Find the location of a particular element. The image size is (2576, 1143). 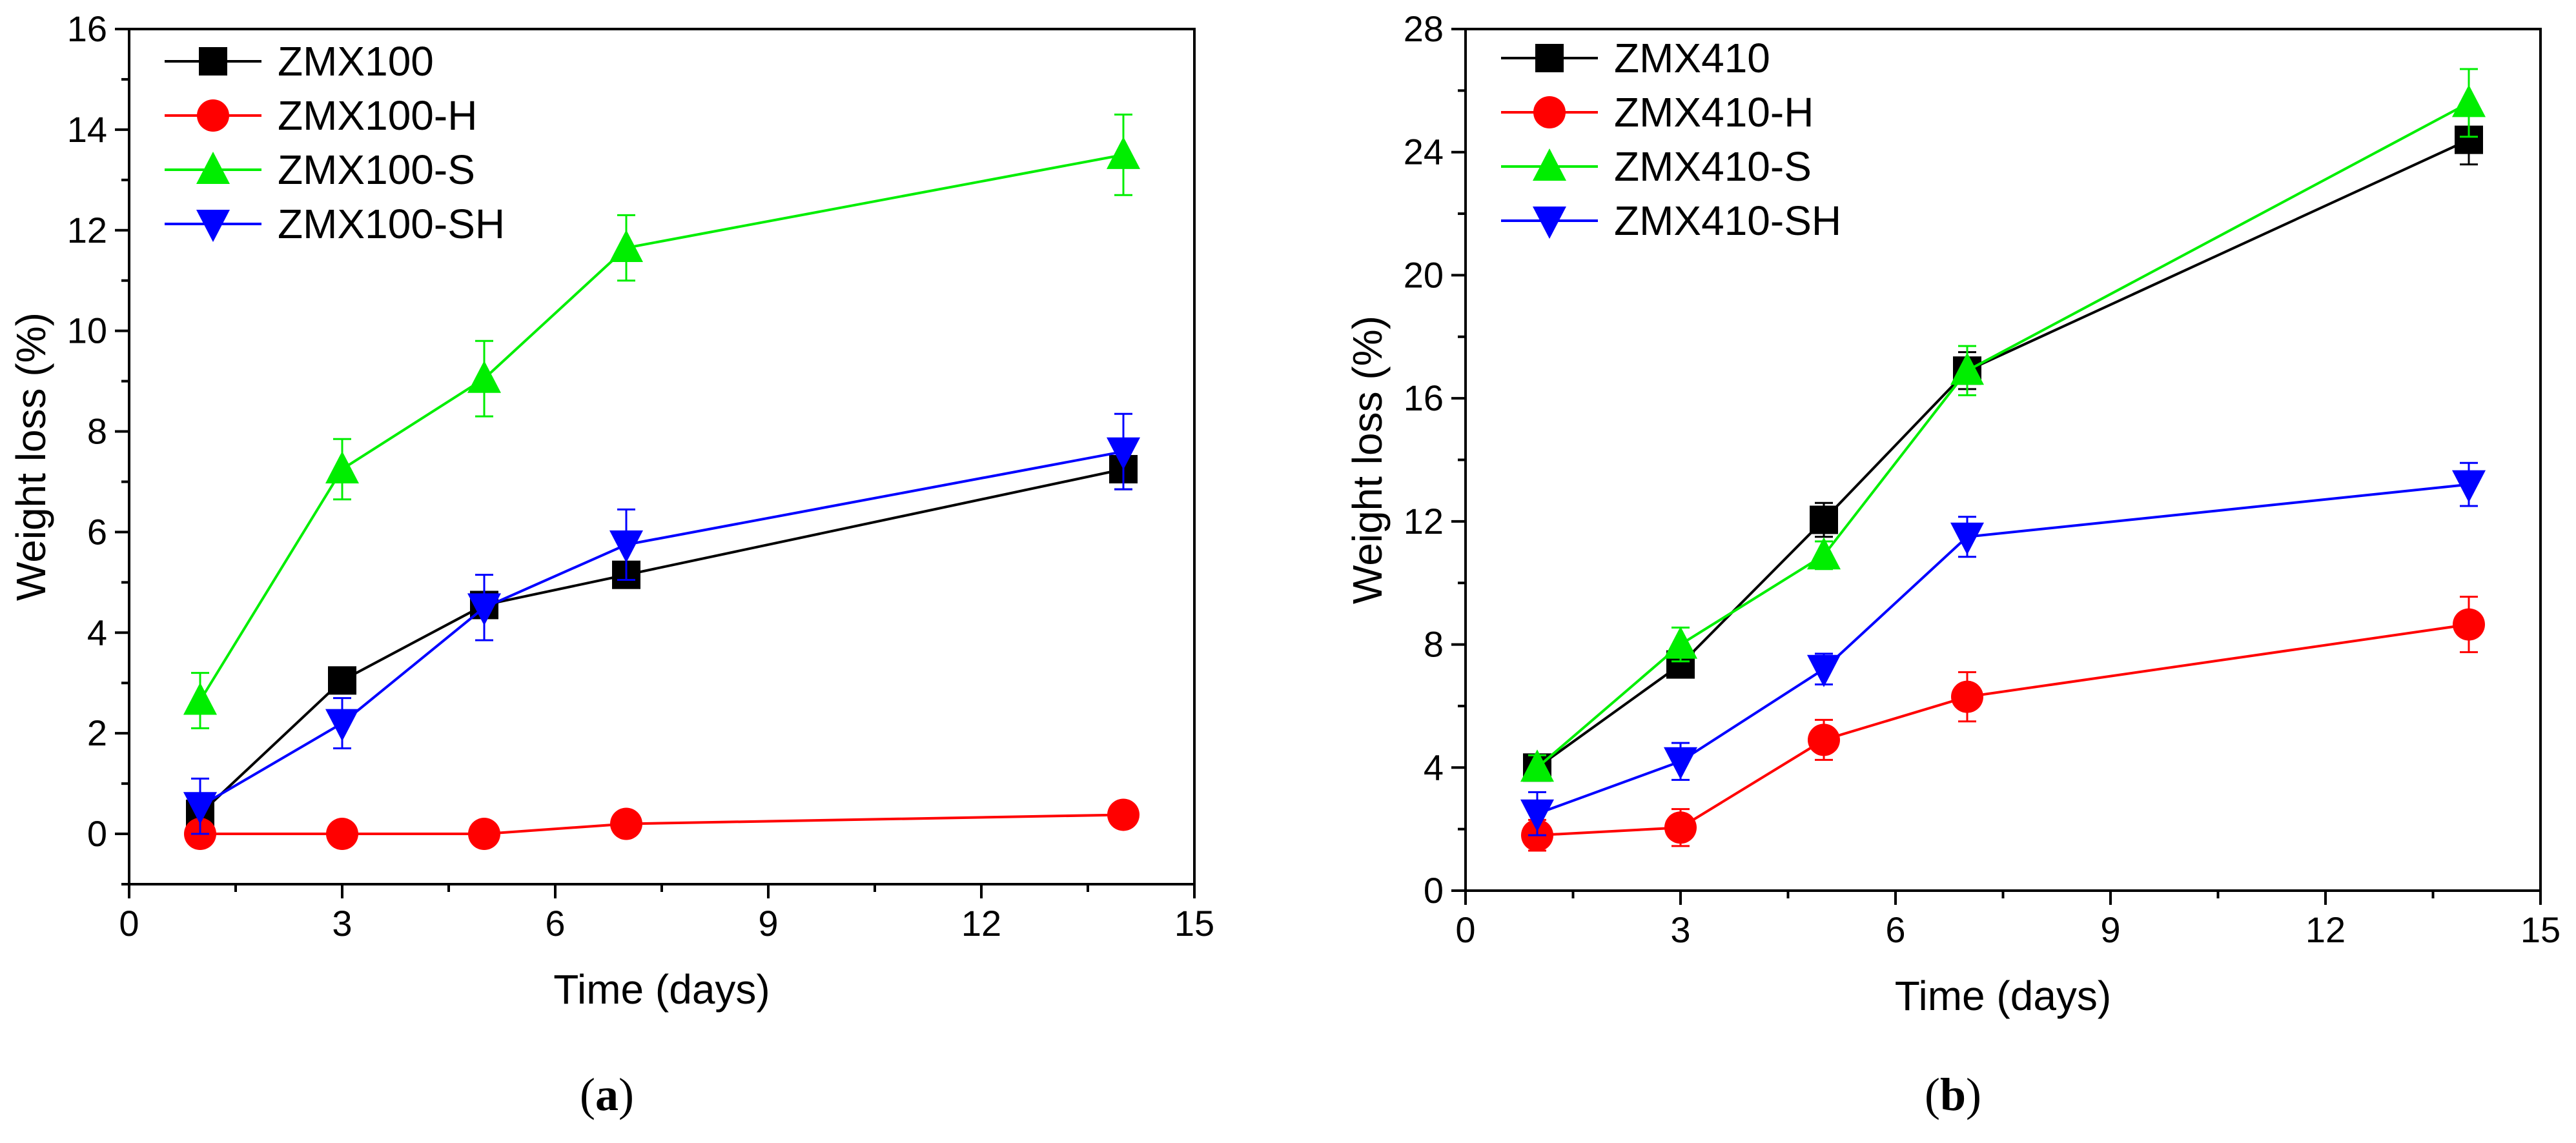

legend-label: ZMX410 is located at coordinates (1692, 58).